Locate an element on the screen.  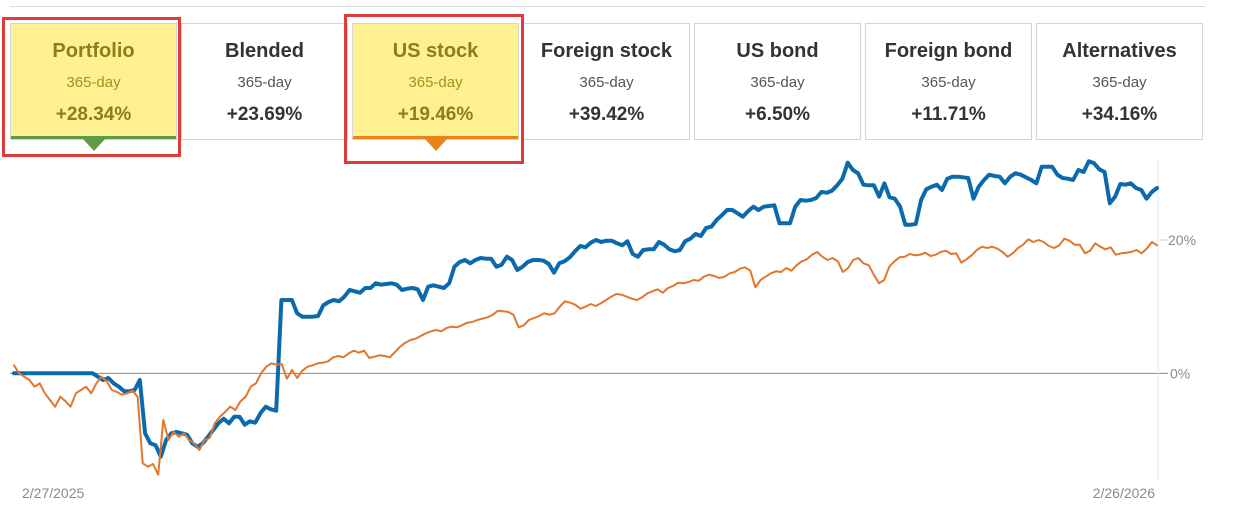
tab-us-bond: US bond 365-day +6.50% is located at coordinates (777, 81).